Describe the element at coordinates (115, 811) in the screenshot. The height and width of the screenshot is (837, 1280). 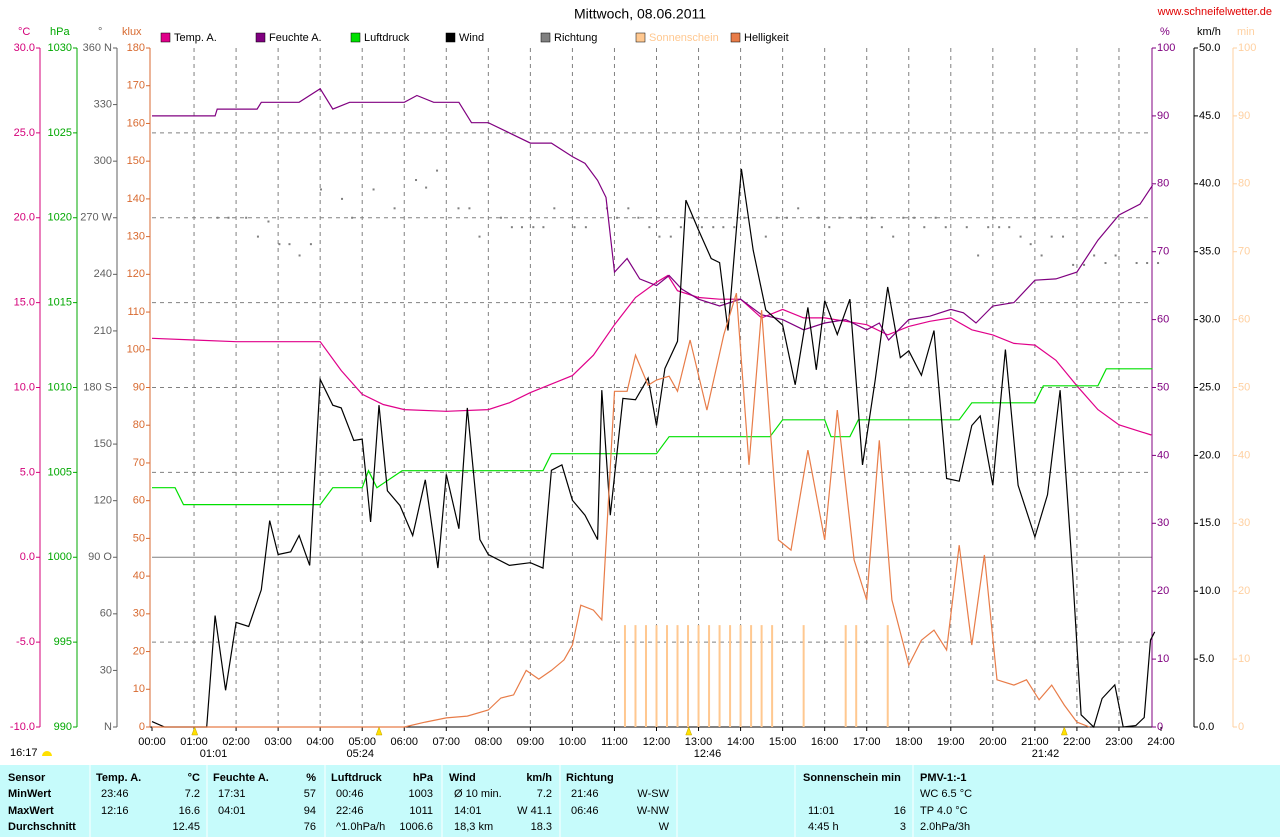
I see `table-cell: 12:16` at that location.